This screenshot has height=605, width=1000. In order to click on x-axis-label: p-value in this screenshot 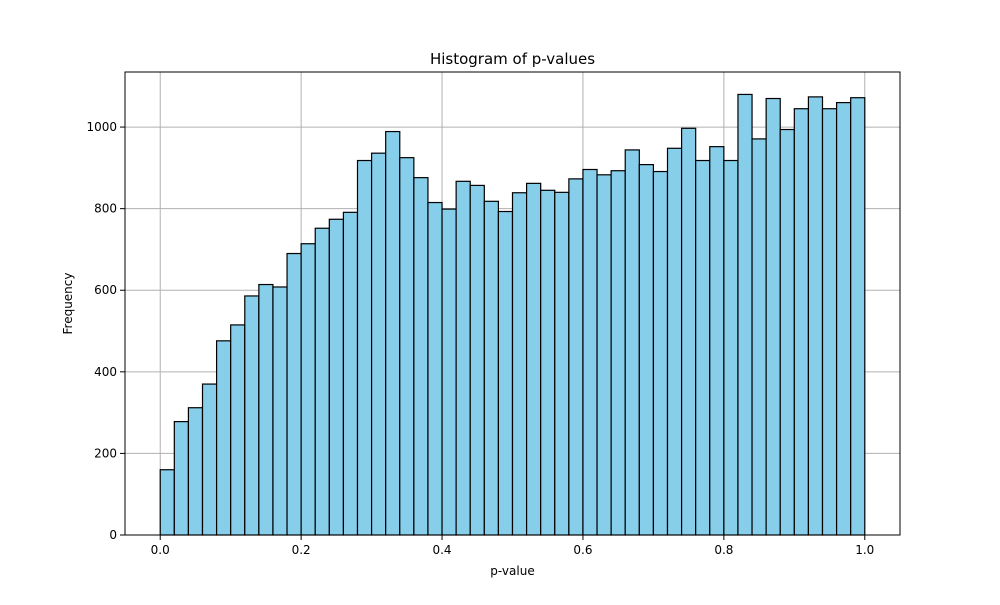, I will do `click(512, 571)`.